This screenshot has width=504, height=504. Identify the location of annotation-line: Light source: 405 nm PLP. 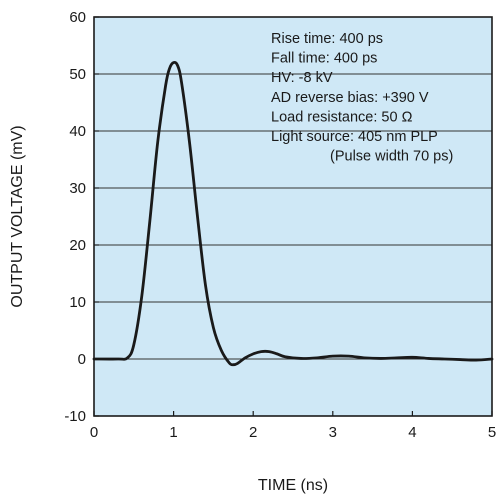
(354, 137).